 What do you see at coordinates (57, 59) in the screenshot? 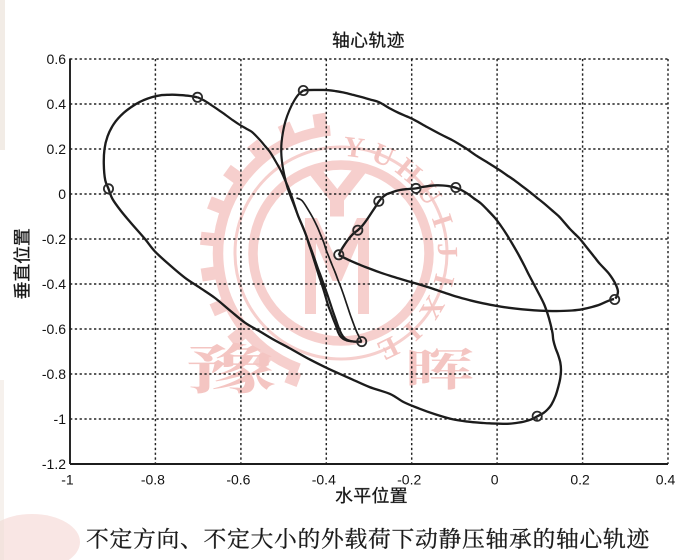
I see `svg-text: 0.6` at bounding box center [57, 59].